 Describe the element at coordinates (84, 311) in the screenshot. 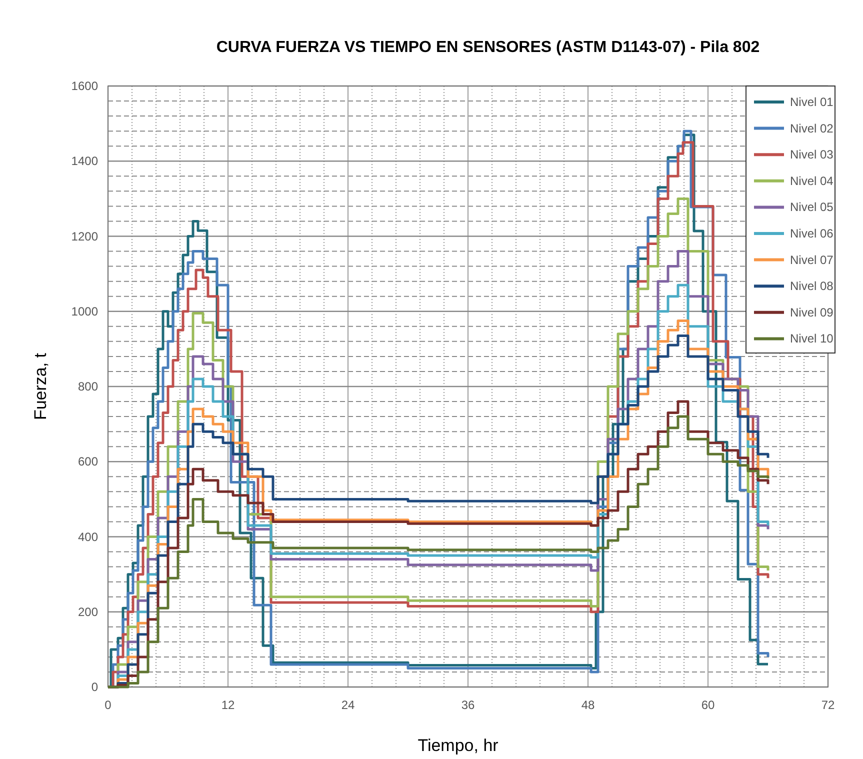

I see `y-tick-label: 1000` at that location.